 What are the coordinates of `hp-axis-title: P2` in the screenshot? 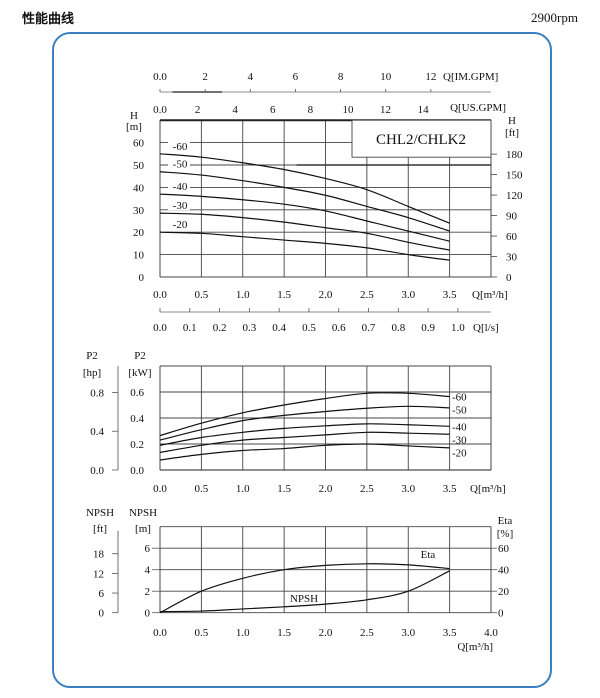 It's located at (92, 356).